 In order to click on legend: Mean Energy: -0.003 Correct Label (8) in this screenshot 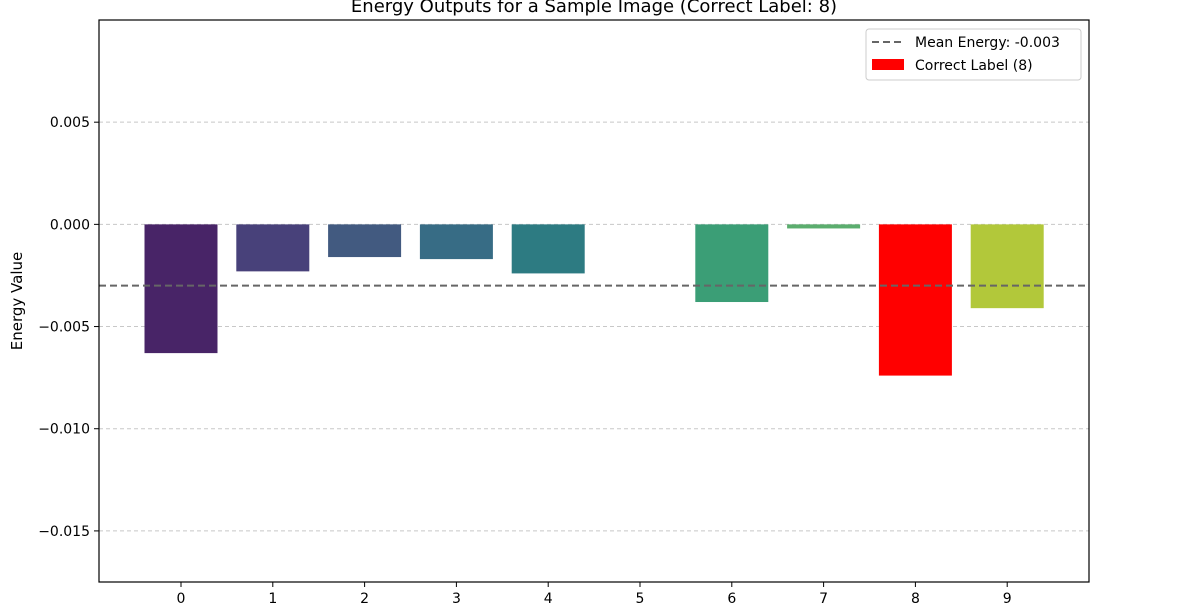, I will do `click(973, 54)`.